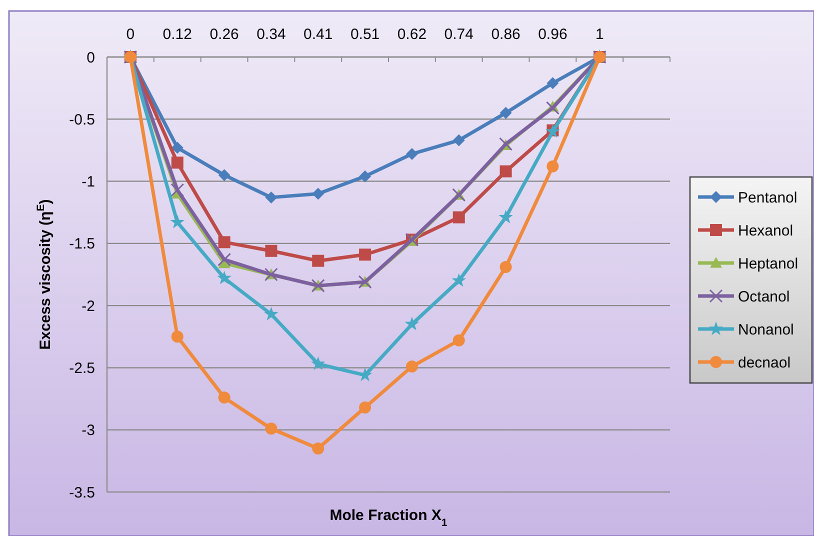  I want to click on legend-label: Pentanol, so click(768, 197).